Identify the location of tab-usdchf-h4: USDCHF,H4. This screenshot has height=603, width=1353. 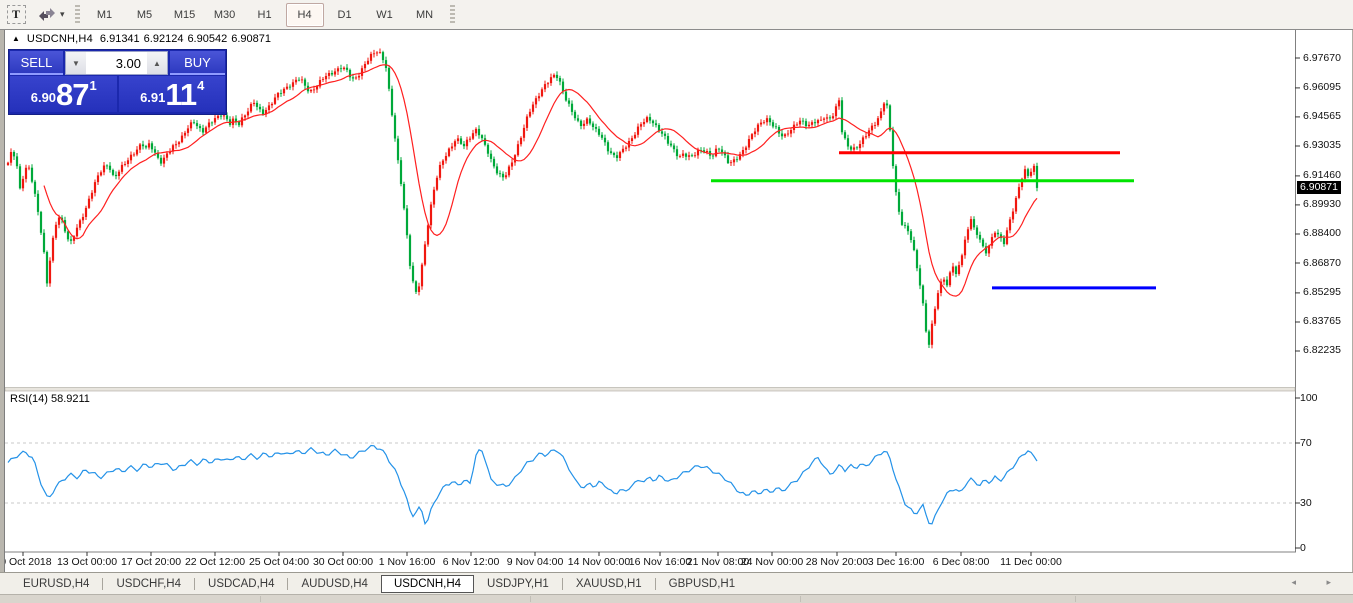
(149, 583).